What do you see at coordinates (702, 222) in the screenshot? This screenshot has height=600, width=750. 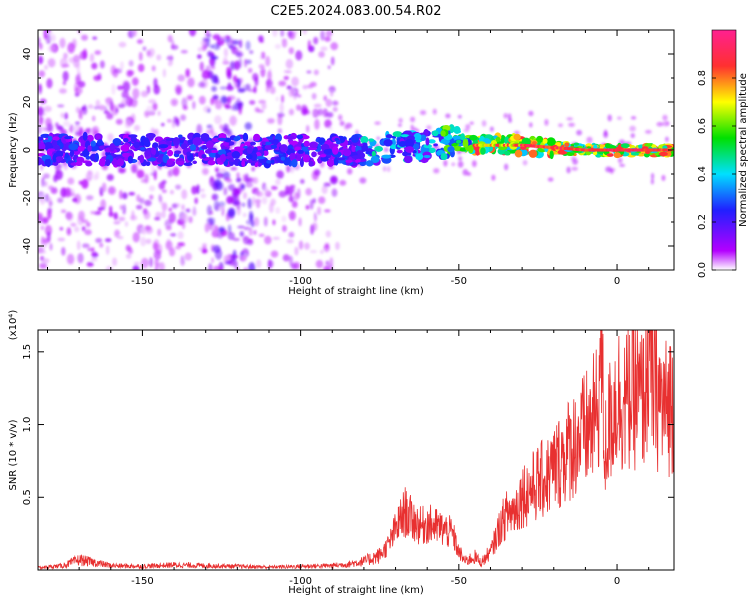 I see `colorbar-tick-label: 0.2` at bounding box center [702, 222].